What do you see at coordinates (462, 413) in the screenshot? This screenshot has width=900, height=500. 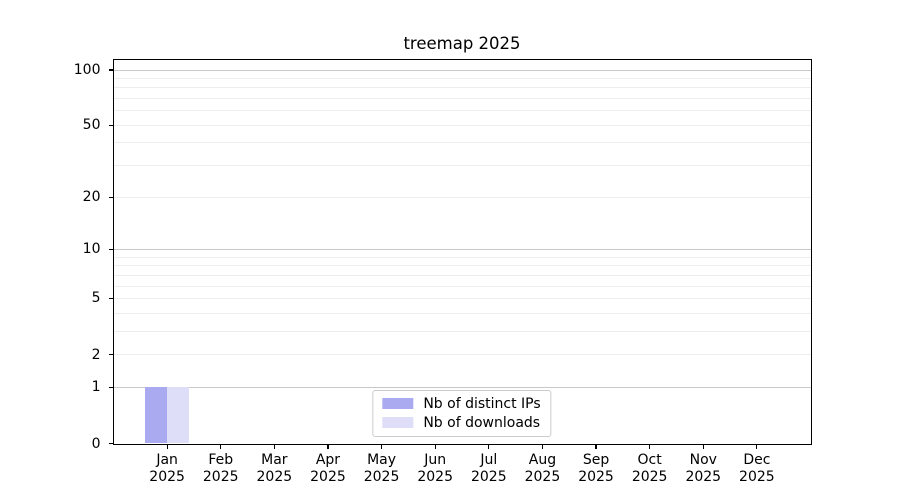 I see `legend: Nb of distinct IPs Nb of downloads` at bounding box center [462, 413].